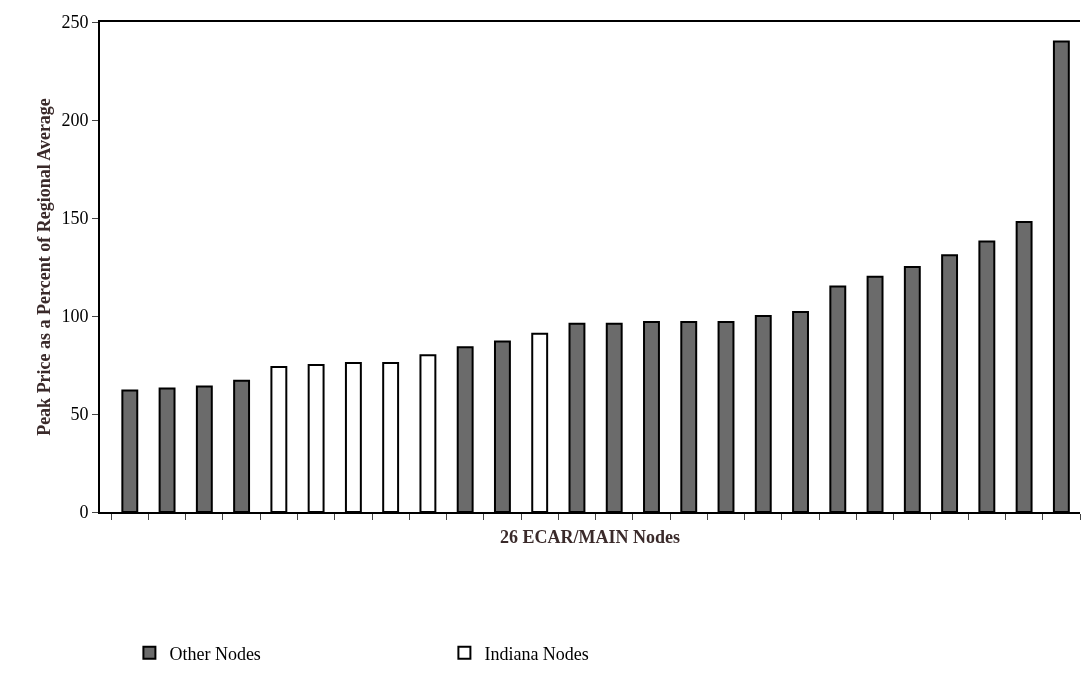 The width and height of the screenshot is (1088, 680). What do you see at coordinates (84, 512) in the screenshot?
I see `y-tick-label: 0` at bounding box center [84, 512].